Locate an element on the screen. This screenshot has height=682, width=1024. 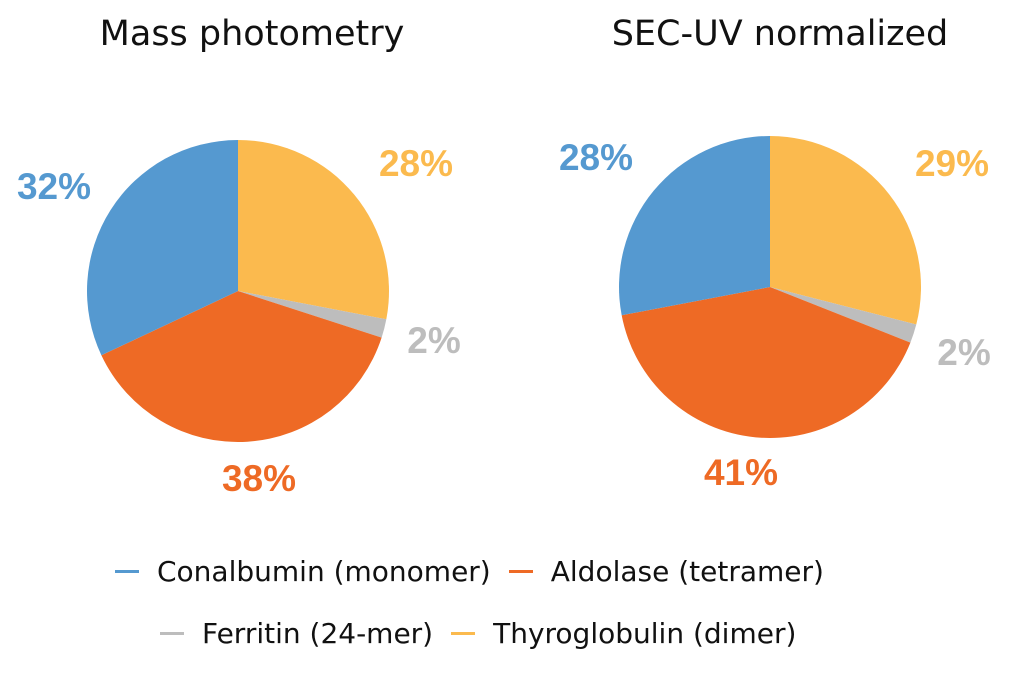
legend-label: Conalbumin (monomer) is located at coordinates (324, 571).